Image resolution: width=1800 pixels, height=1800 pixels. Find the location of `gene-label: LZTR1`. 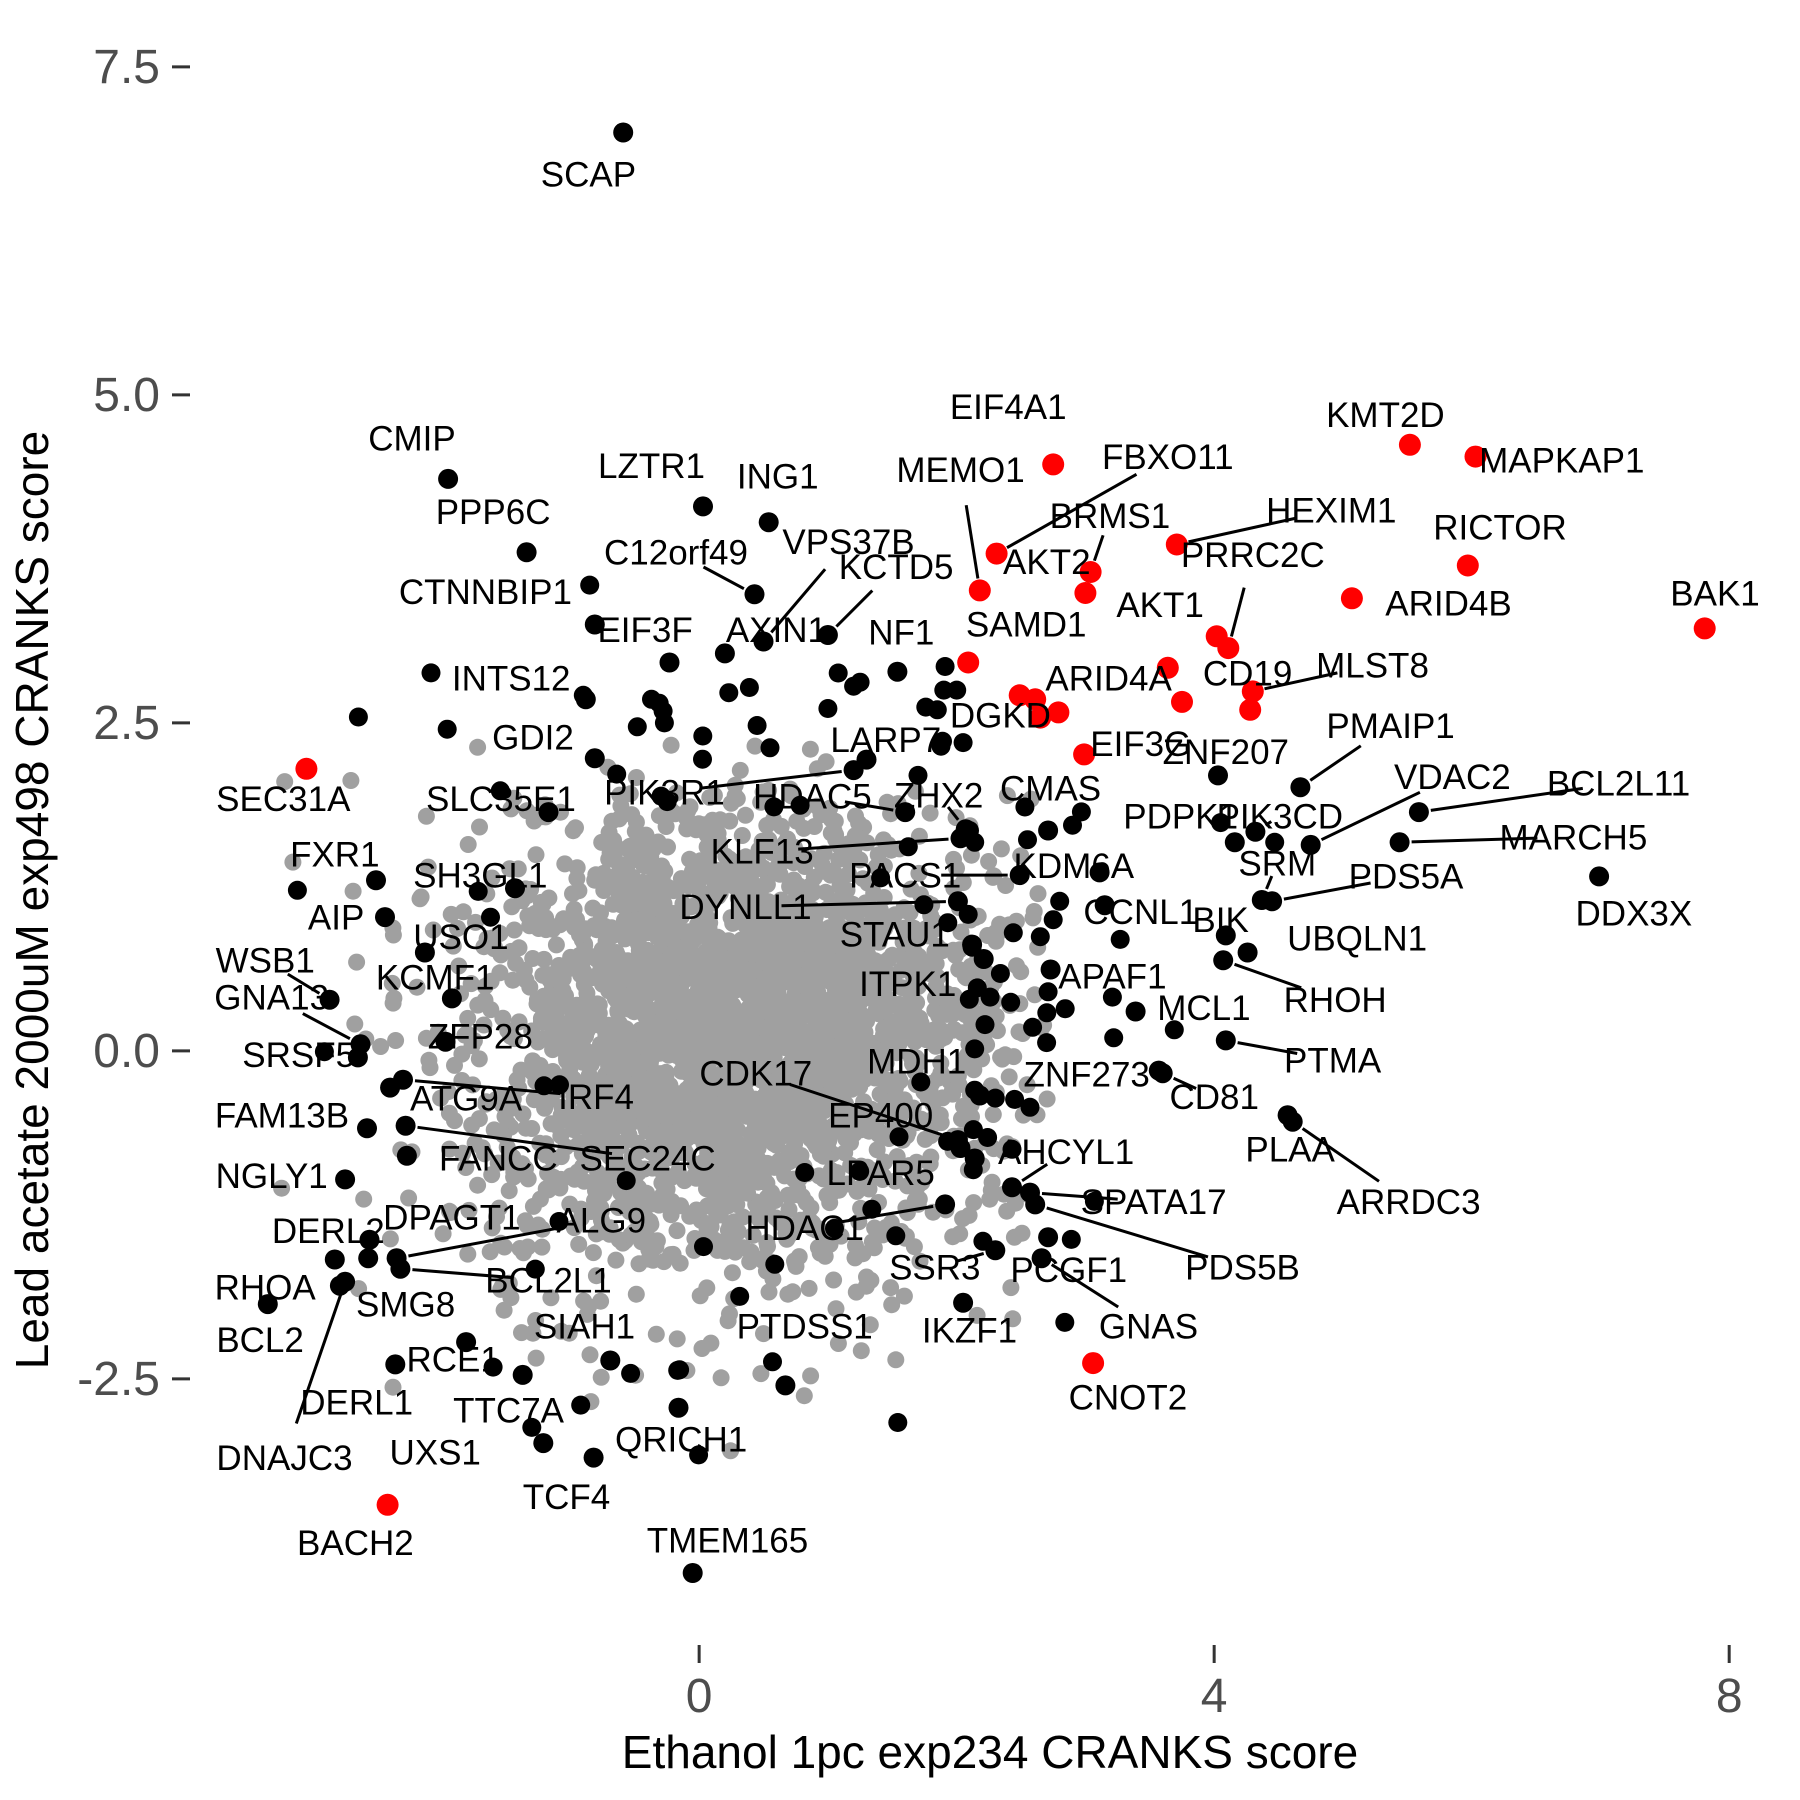

gene-label: LZTR1 is located at coordinates (651, 466).